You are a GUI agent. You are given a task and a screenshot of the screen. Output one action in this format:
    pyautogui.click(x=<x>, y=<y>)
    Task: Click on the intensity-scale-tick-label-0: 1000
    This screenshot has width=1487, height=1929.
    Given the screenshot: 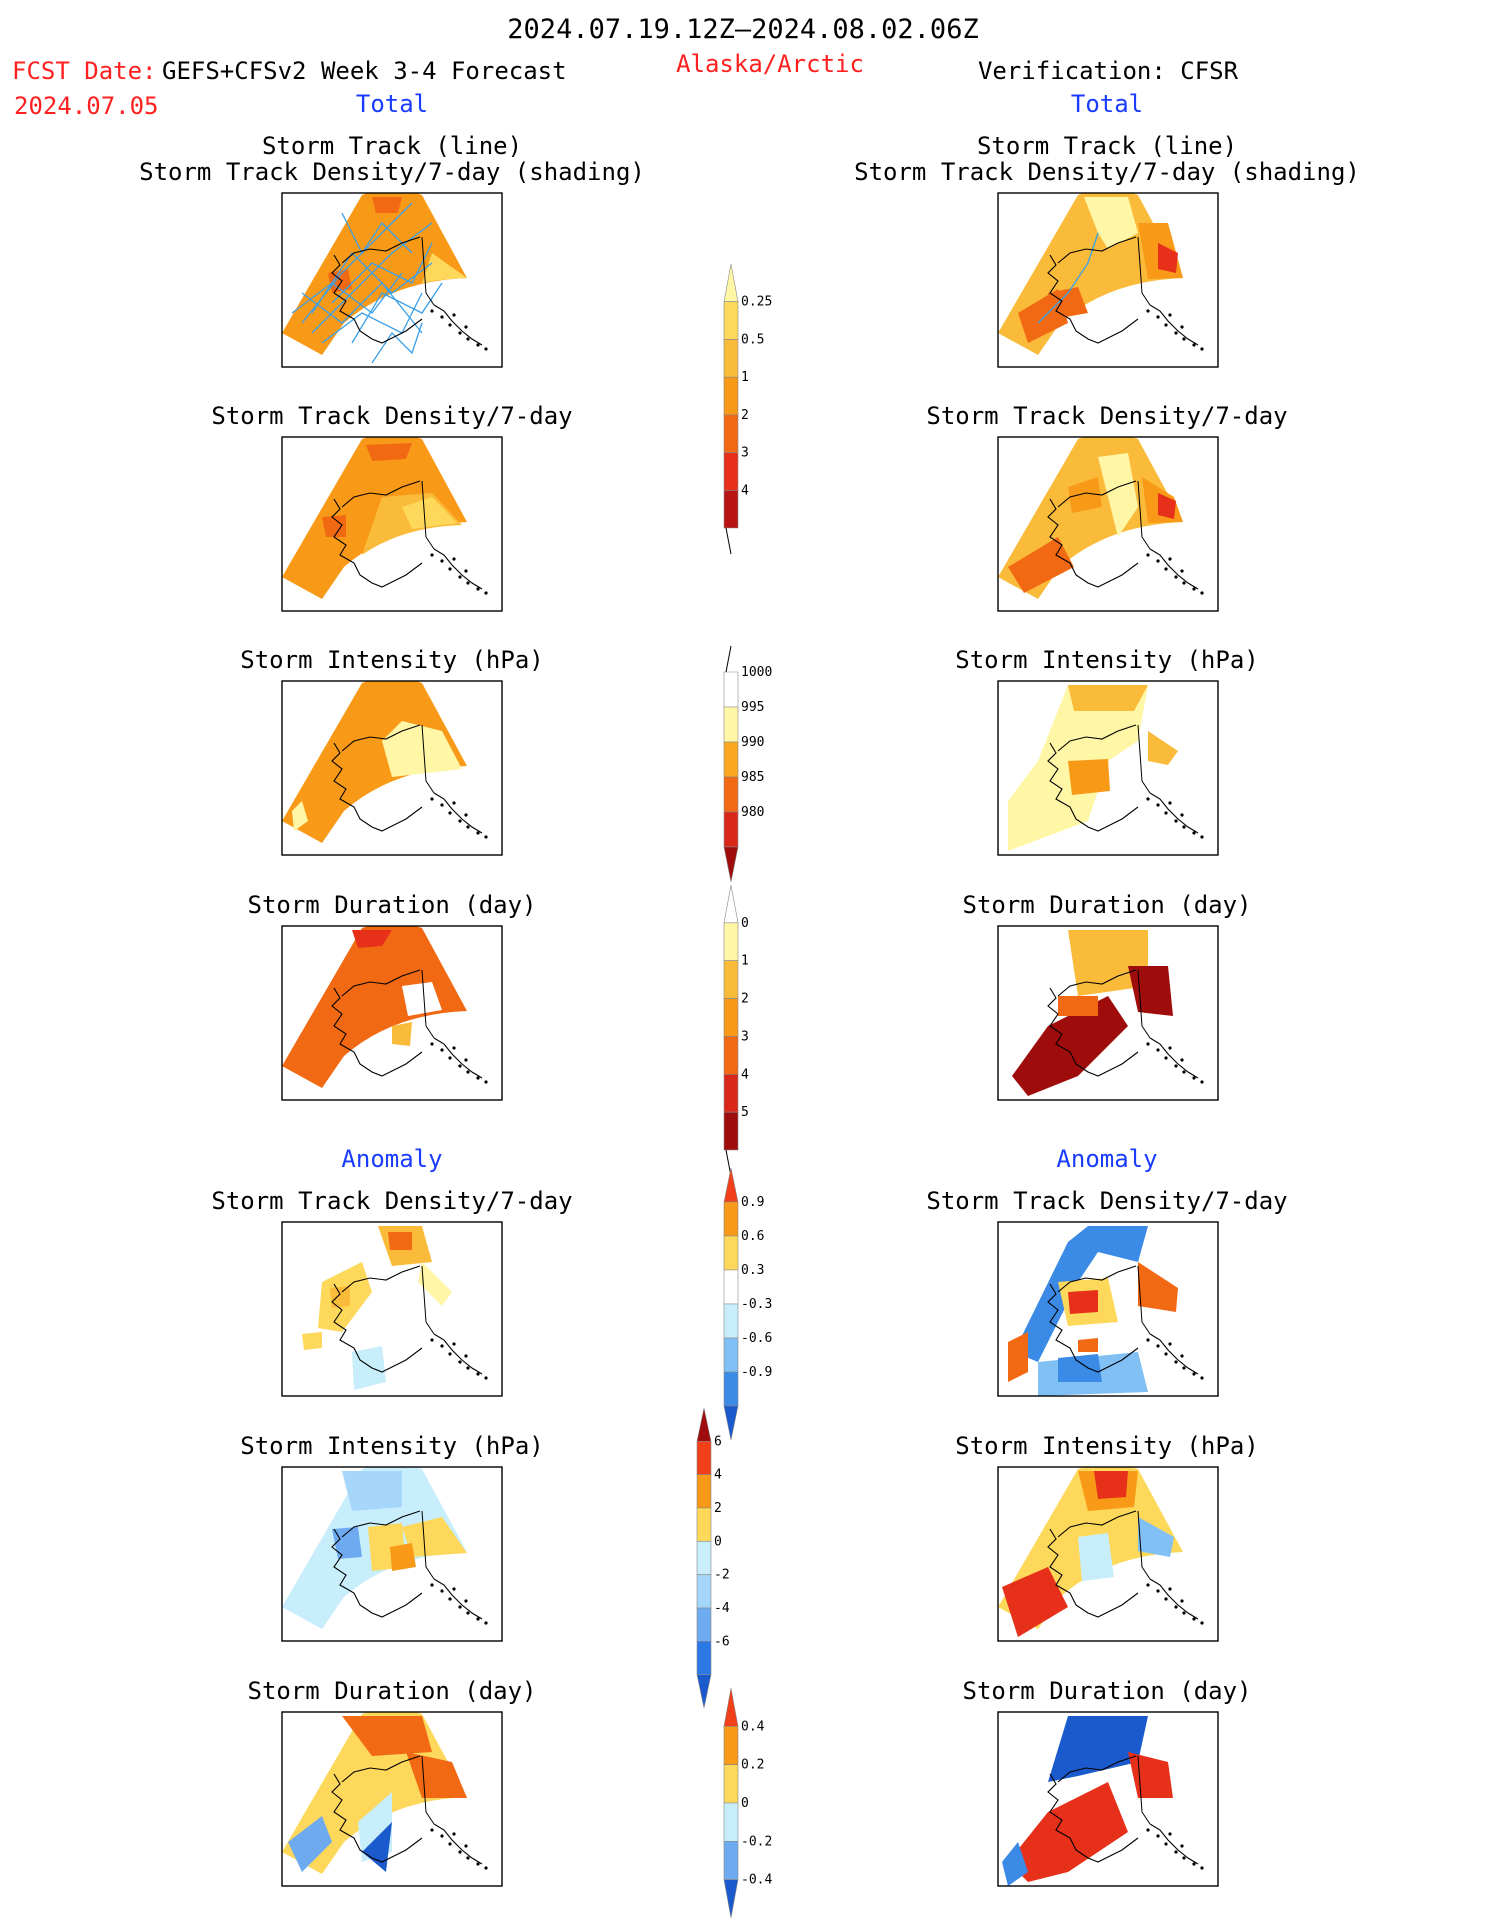 What is the action you would take?
    pyautogui.click(x=756, y=672)
    